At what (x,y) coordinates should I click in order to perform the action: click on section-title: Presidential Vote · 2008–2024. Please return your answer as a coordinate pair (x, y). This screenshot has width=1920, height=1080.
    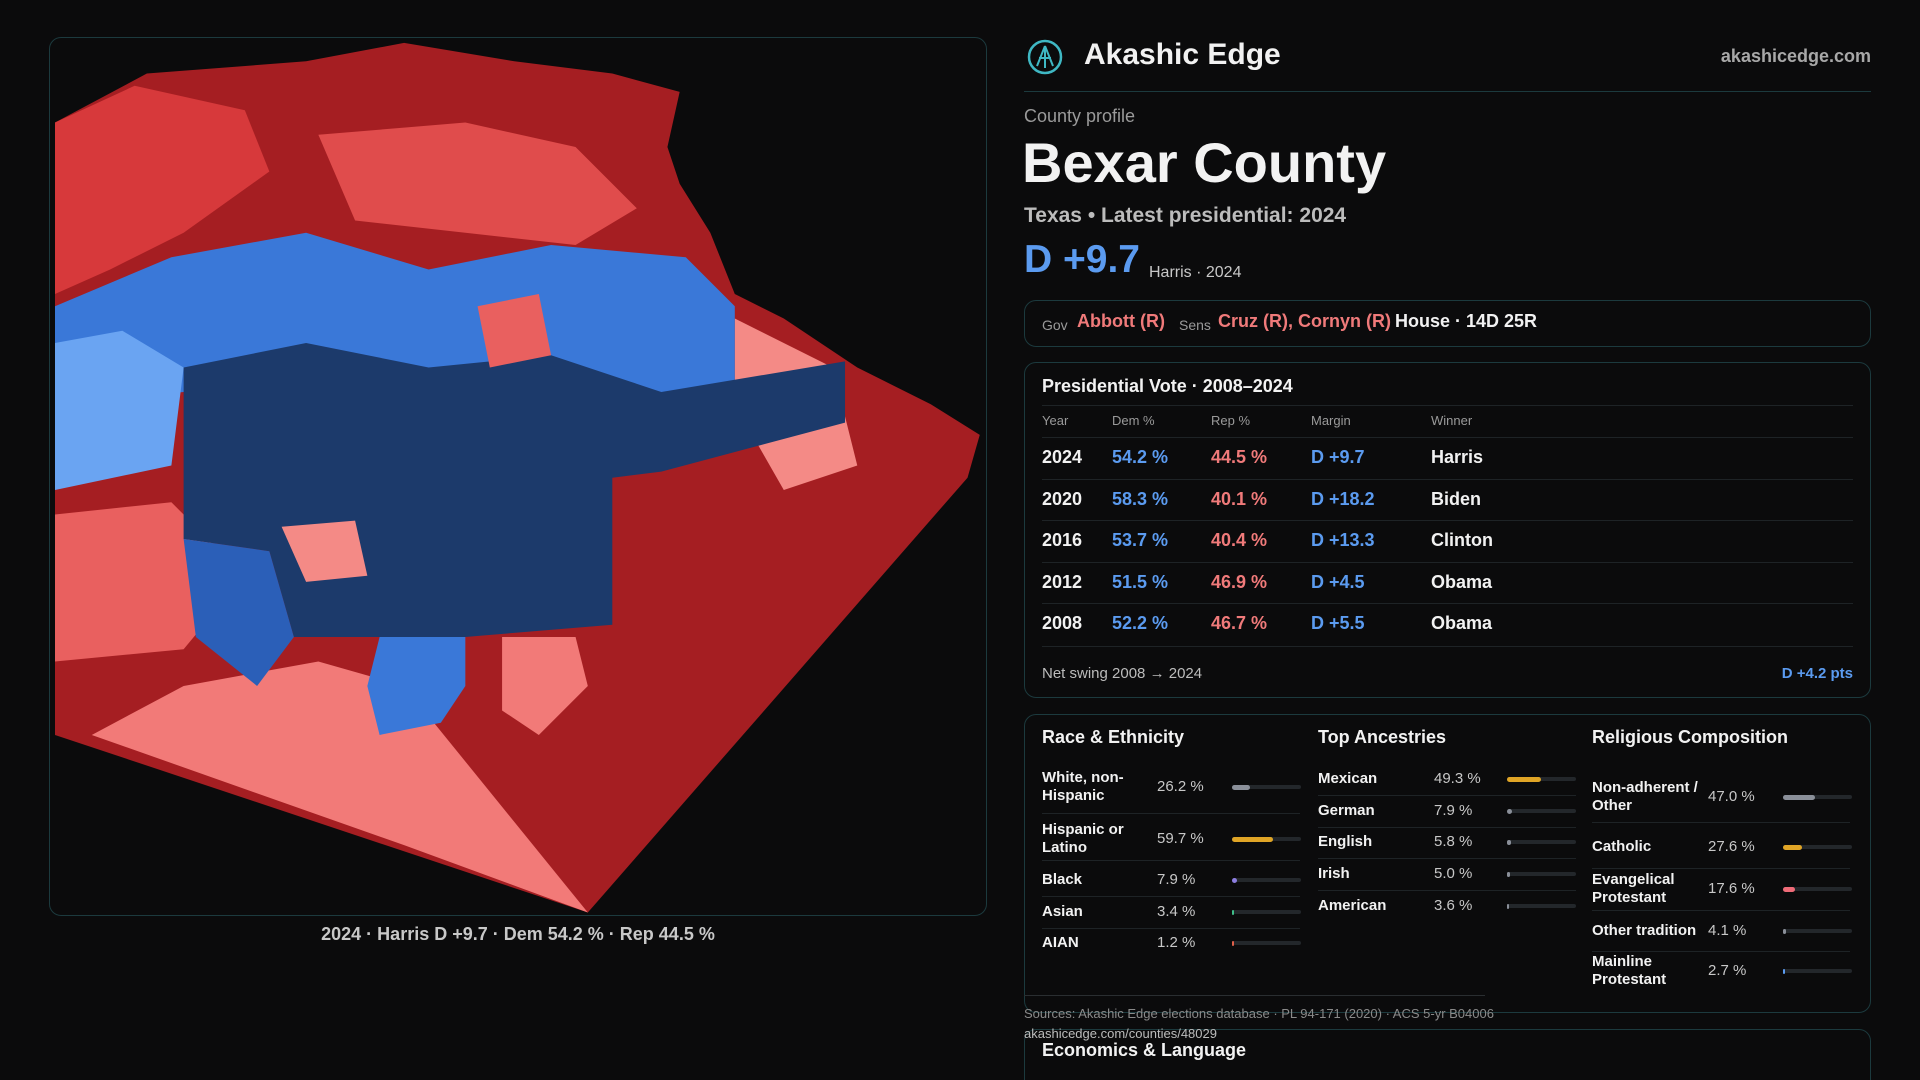
    Looking at the image, I should click on (1167, 386).